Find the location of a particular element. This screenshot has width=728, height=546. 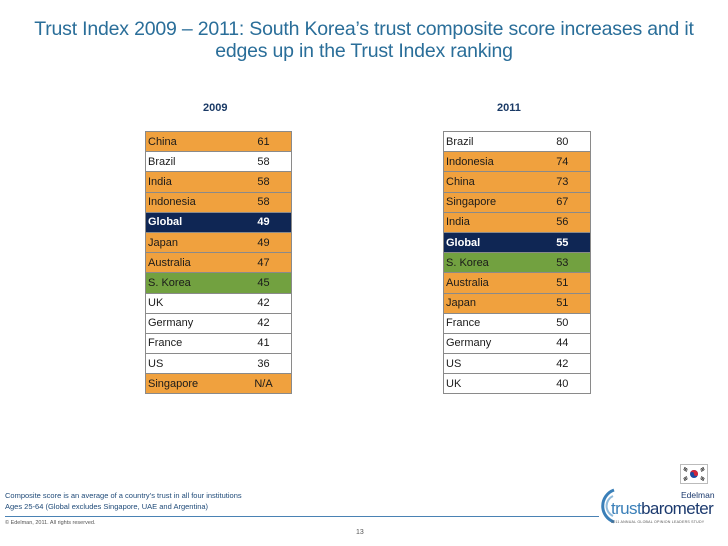

table-row: Singapore 67 is located at coordinates (516, 202).